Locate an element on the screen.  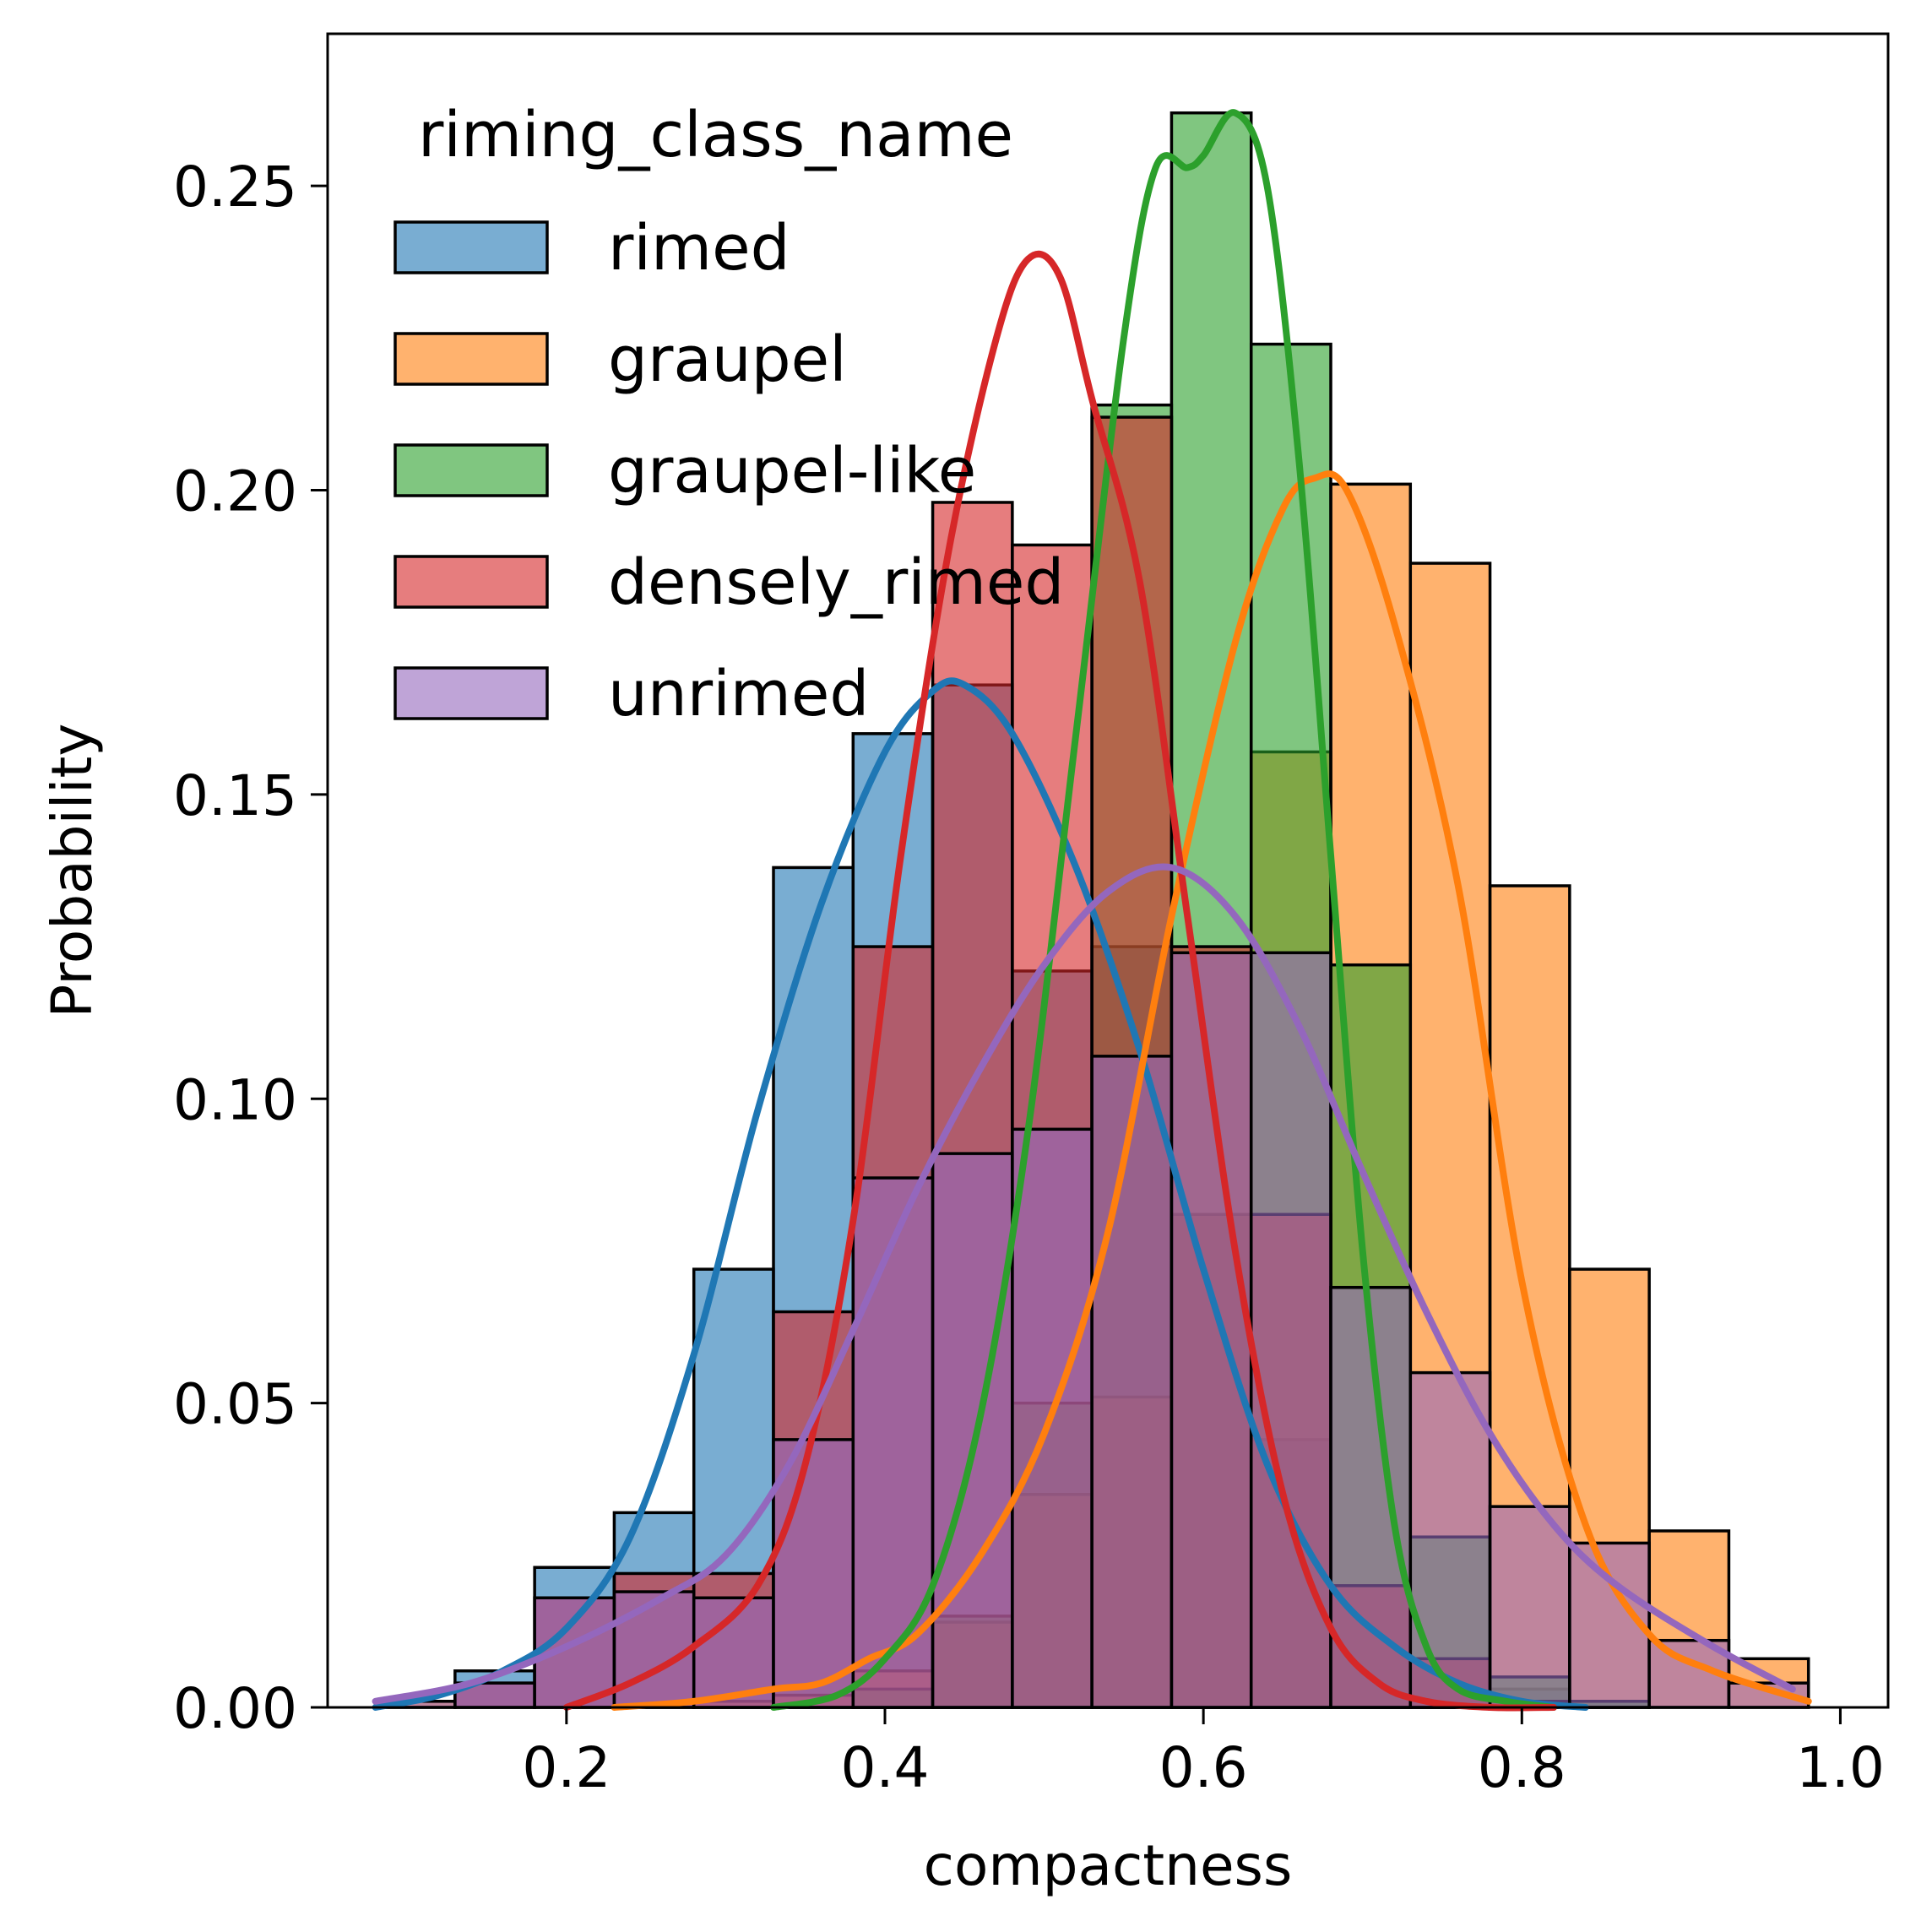
y-tick-label: 0.10 is located at coordinates (235, 1099).